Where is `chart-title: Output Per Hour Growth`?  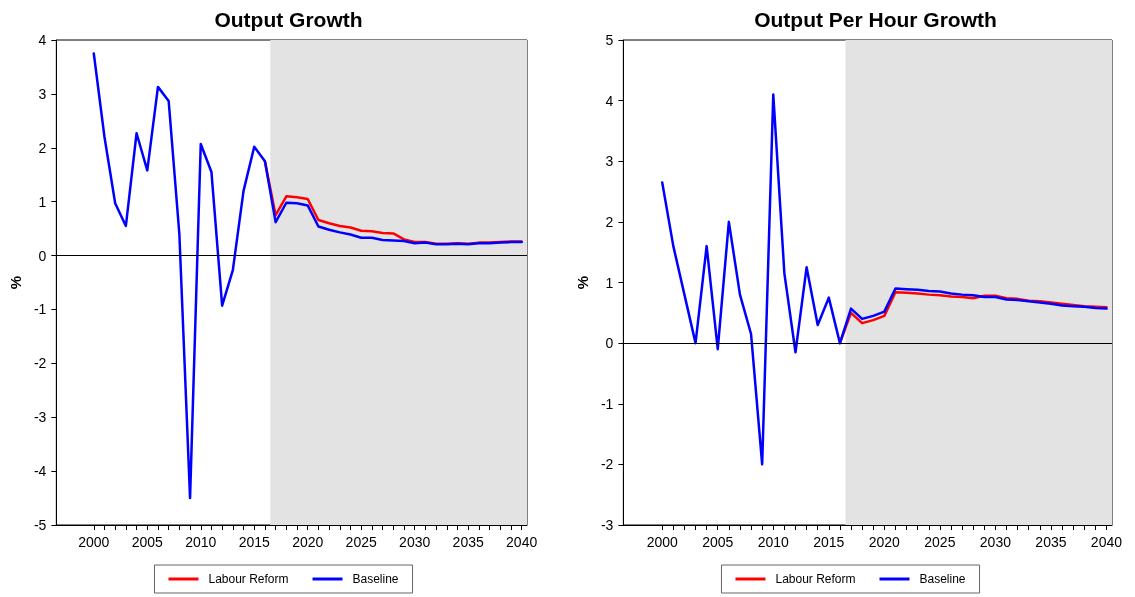
chart-title: Output Per Hour Growth is located at coordinates (875, 19).